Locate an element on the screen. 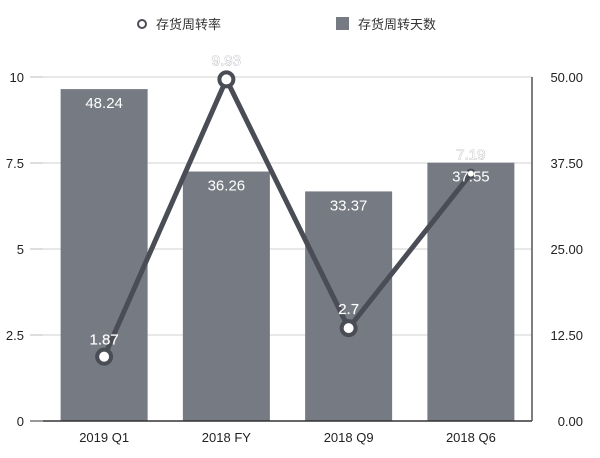  bar-value-label: 48.24 is located at coordinates (104, 103).